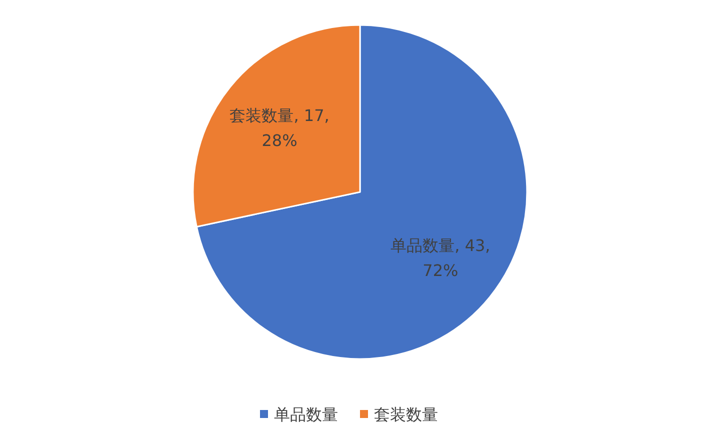 This screenshot has height=442, width=726. I want to click on legend-label: 单品数量, so click(306, 414).